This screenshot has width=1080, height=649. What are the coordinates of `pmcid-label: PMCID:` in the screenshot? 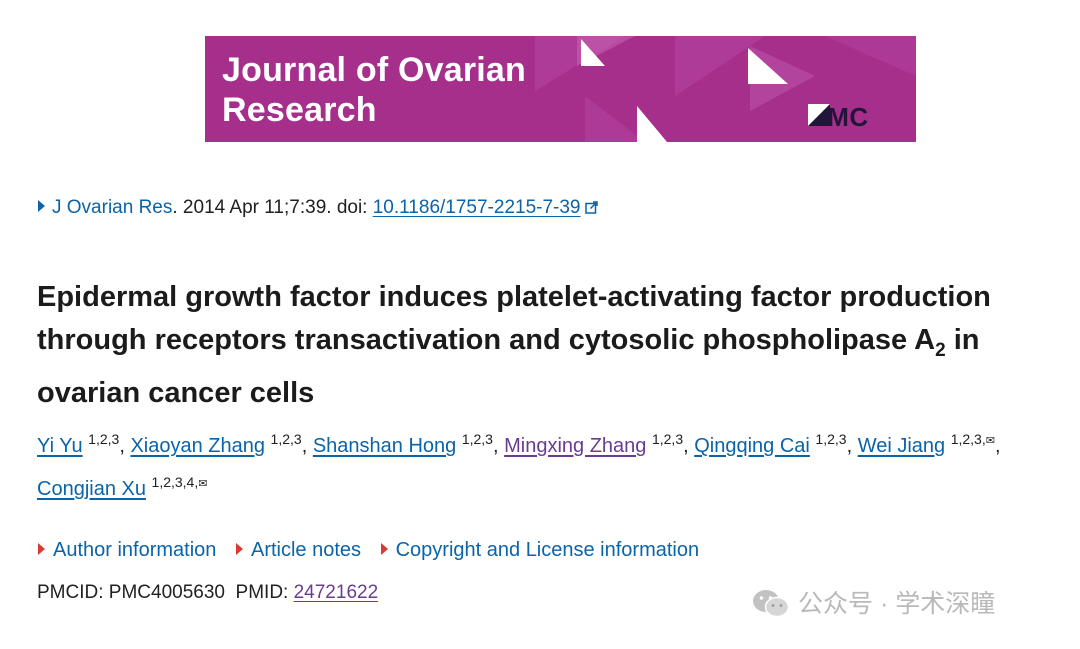 It's located at (73, 592).